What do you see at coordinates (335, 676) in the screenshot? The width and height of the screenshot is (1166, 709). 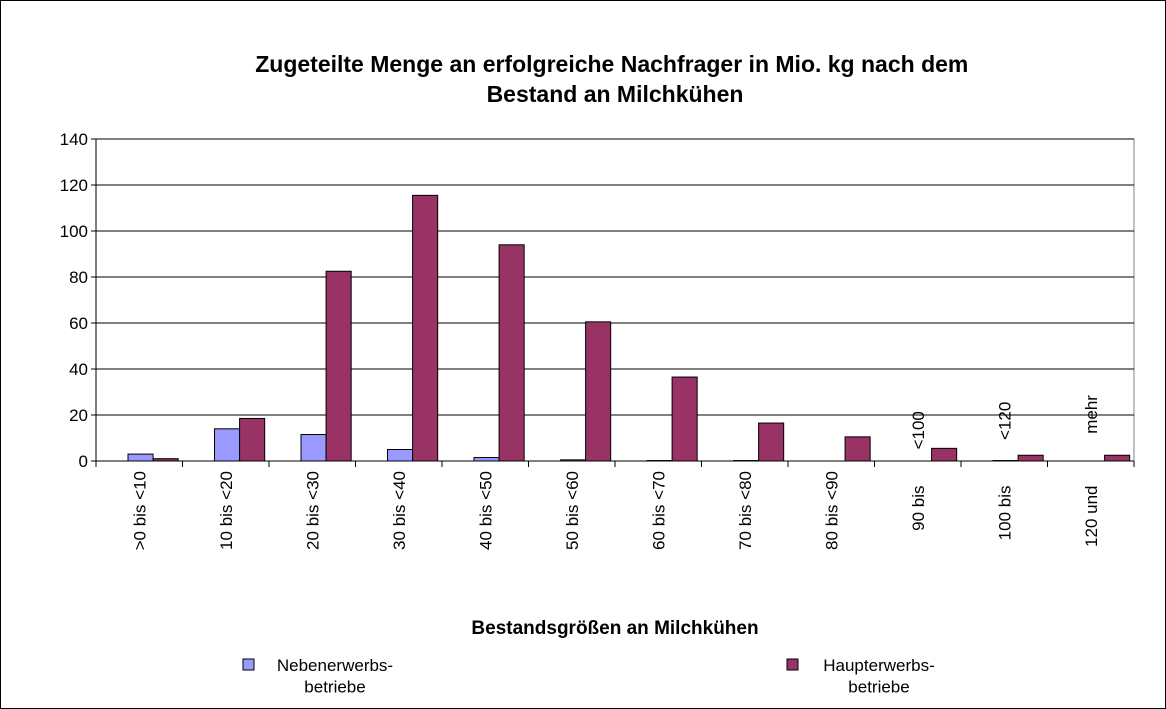 I see `legend-label: Nebenerwerbs-betriebe` at bounding box center [335, 676].